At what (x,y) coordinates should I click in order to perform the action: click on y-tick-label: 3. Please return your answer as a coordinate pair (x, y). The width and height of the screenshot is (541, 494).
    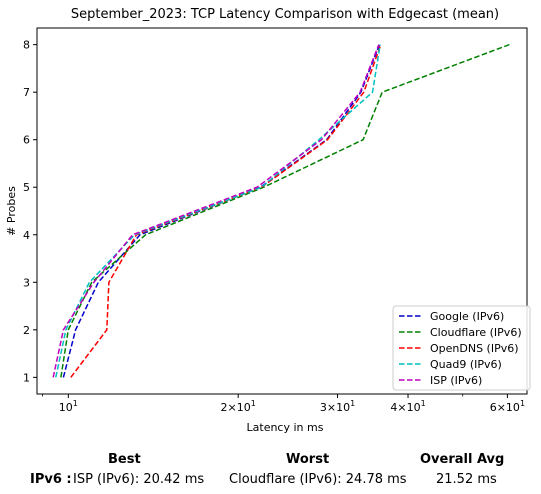
    Looking at the image, I should click on (26, 282).